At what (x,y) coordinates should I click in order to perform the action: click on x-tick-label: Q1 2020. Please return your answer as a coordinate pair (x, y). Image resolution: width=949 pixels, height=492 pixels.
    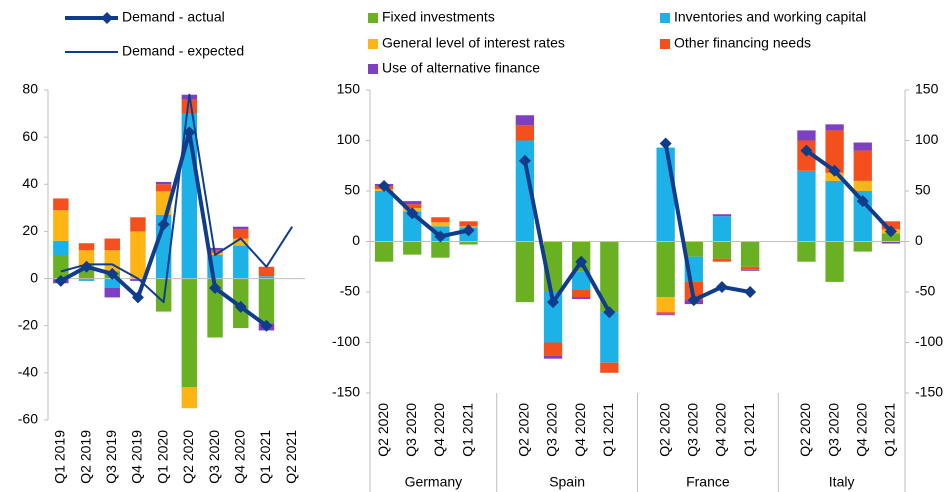
    Looking at the image, I should click on (162, 457).